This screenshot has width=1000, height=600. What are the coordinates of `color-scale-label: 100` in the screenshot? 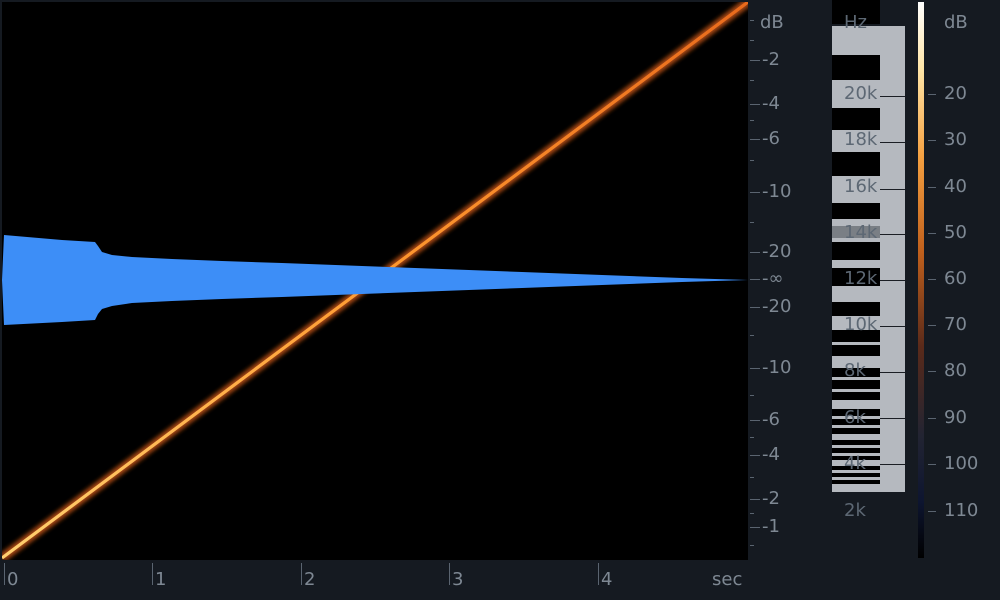 It's located at (961, 463).